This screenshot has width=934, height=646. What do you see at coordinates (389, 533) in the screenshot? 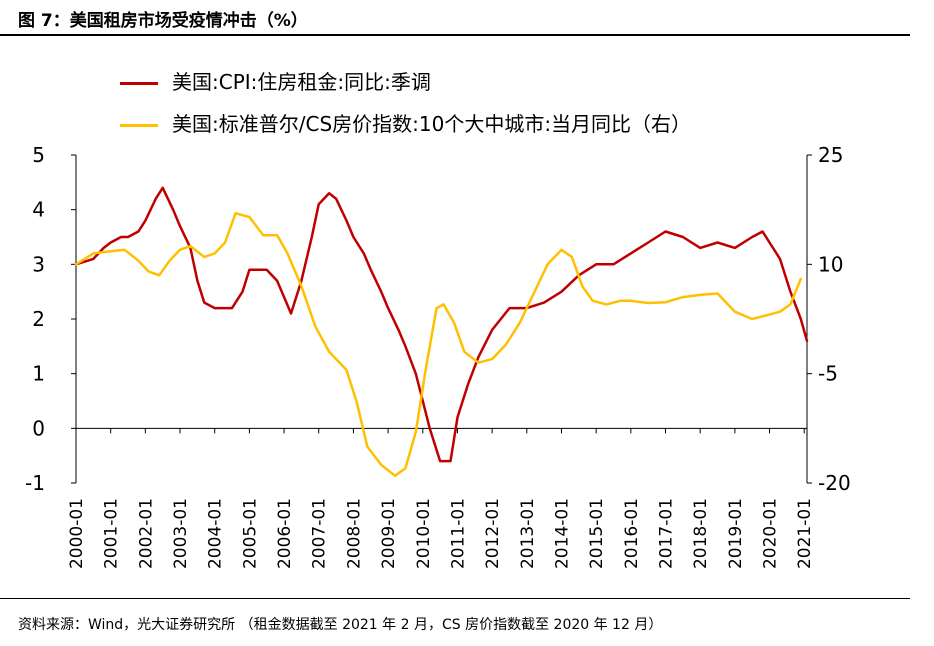
I see `x-tick-label: 2009-01` at bounding box center [389, 533].